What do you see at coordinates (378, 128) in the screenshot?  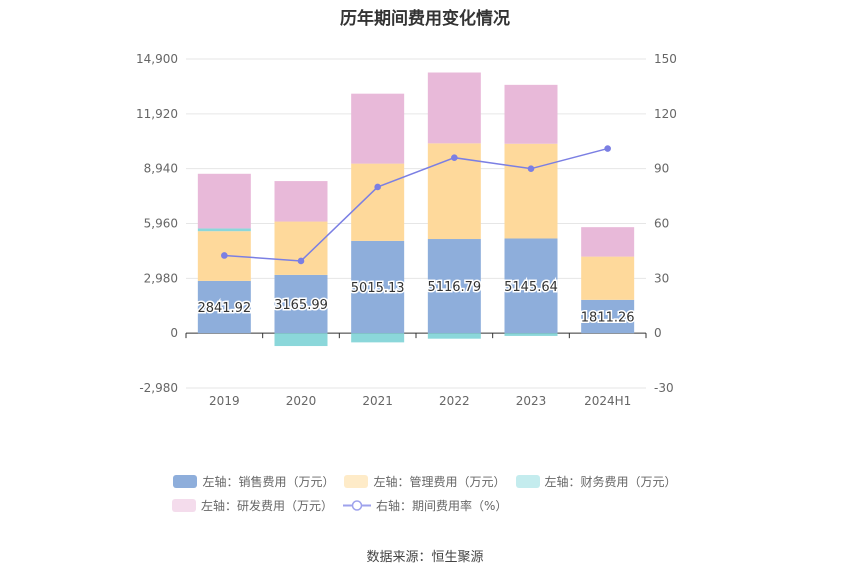 I see `bar-s3-2021` at bounding box center [378, 128].